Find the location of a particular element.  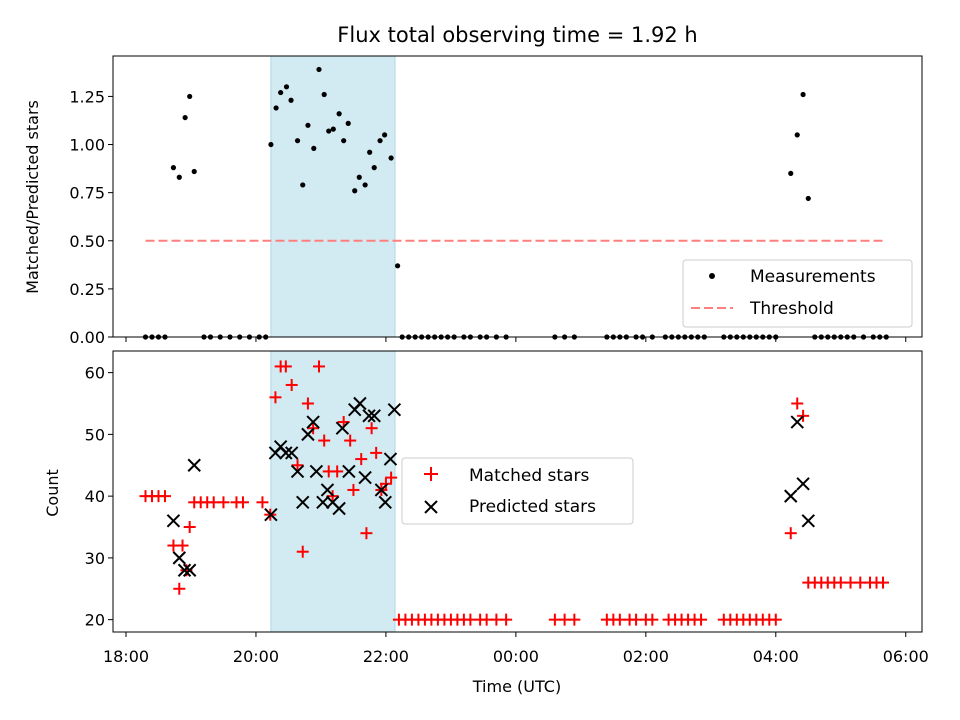

bottom-y-tick-label: 30 is located at coordinates (95, 558).